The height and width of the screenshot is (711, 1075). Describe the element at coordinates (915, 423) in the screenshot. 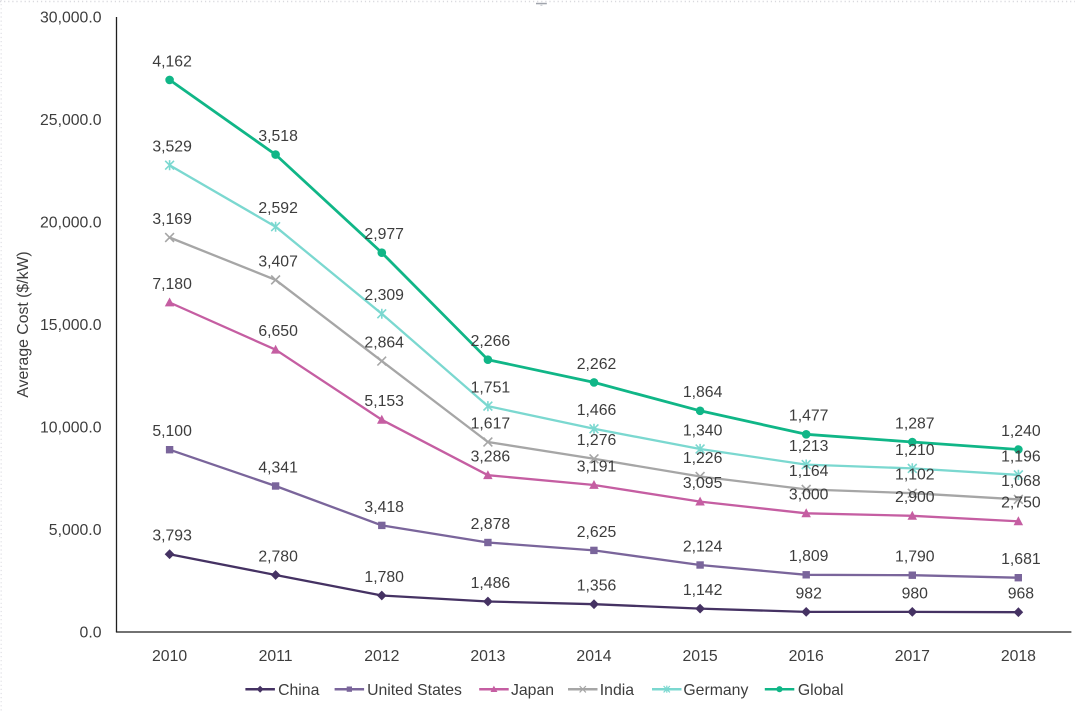

I see `svg-text: 1,287` at that location.